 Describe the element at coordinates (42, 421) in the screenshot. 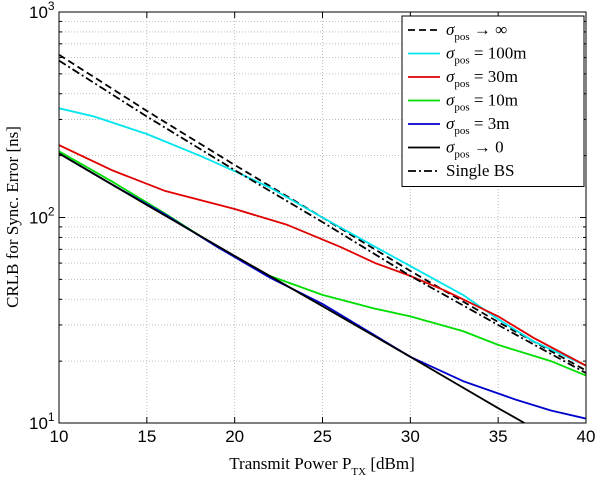

I see `y-tick-label: 10¹` at that location.